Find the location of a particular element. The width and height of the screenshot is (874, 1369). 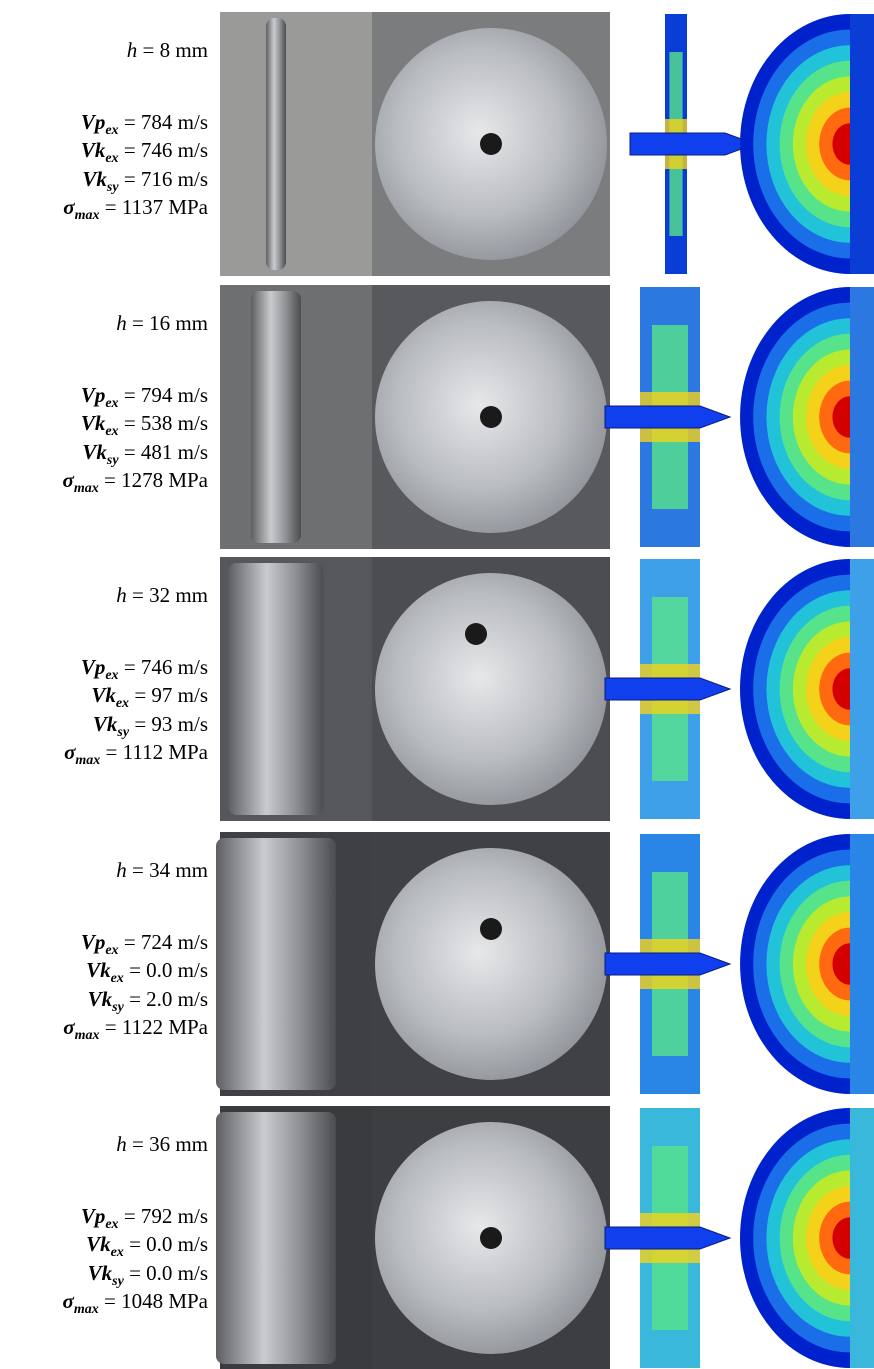

parameter-line: Vksy = 716 m/s is located at coordinates (145, 180).